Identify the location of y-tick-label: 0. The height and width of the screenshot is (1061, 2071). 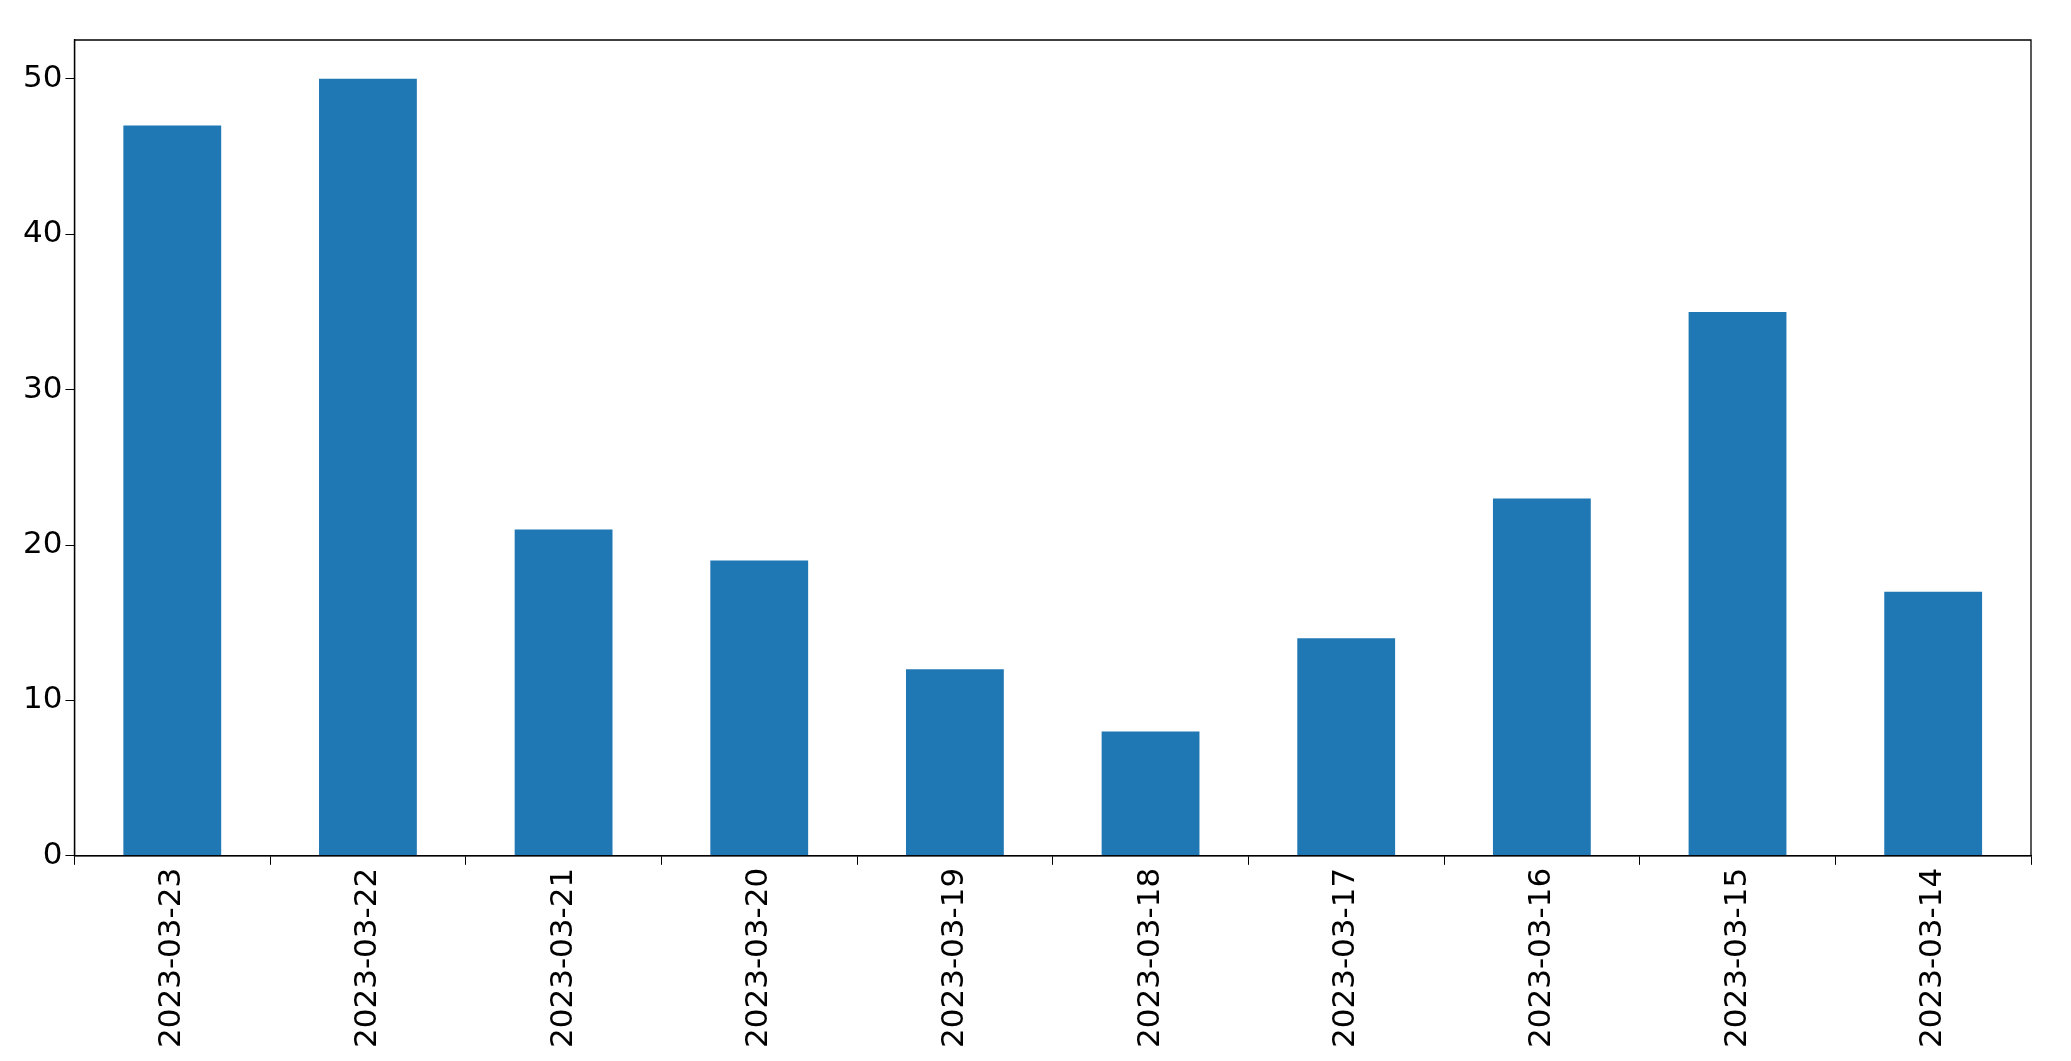
(52, 852).